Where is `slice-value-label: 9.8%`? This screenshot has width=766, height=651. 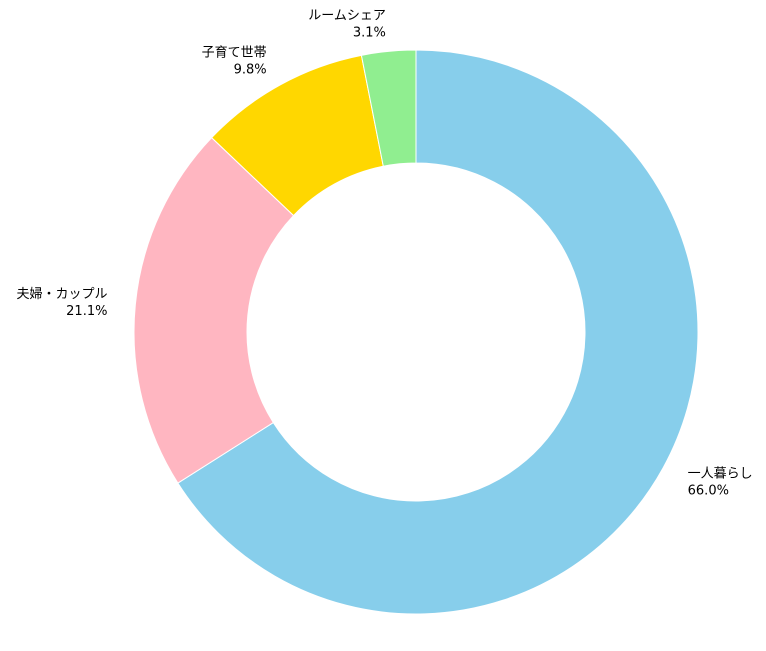 slice-value-label: 9.8% is located at coordinates (250, 69).